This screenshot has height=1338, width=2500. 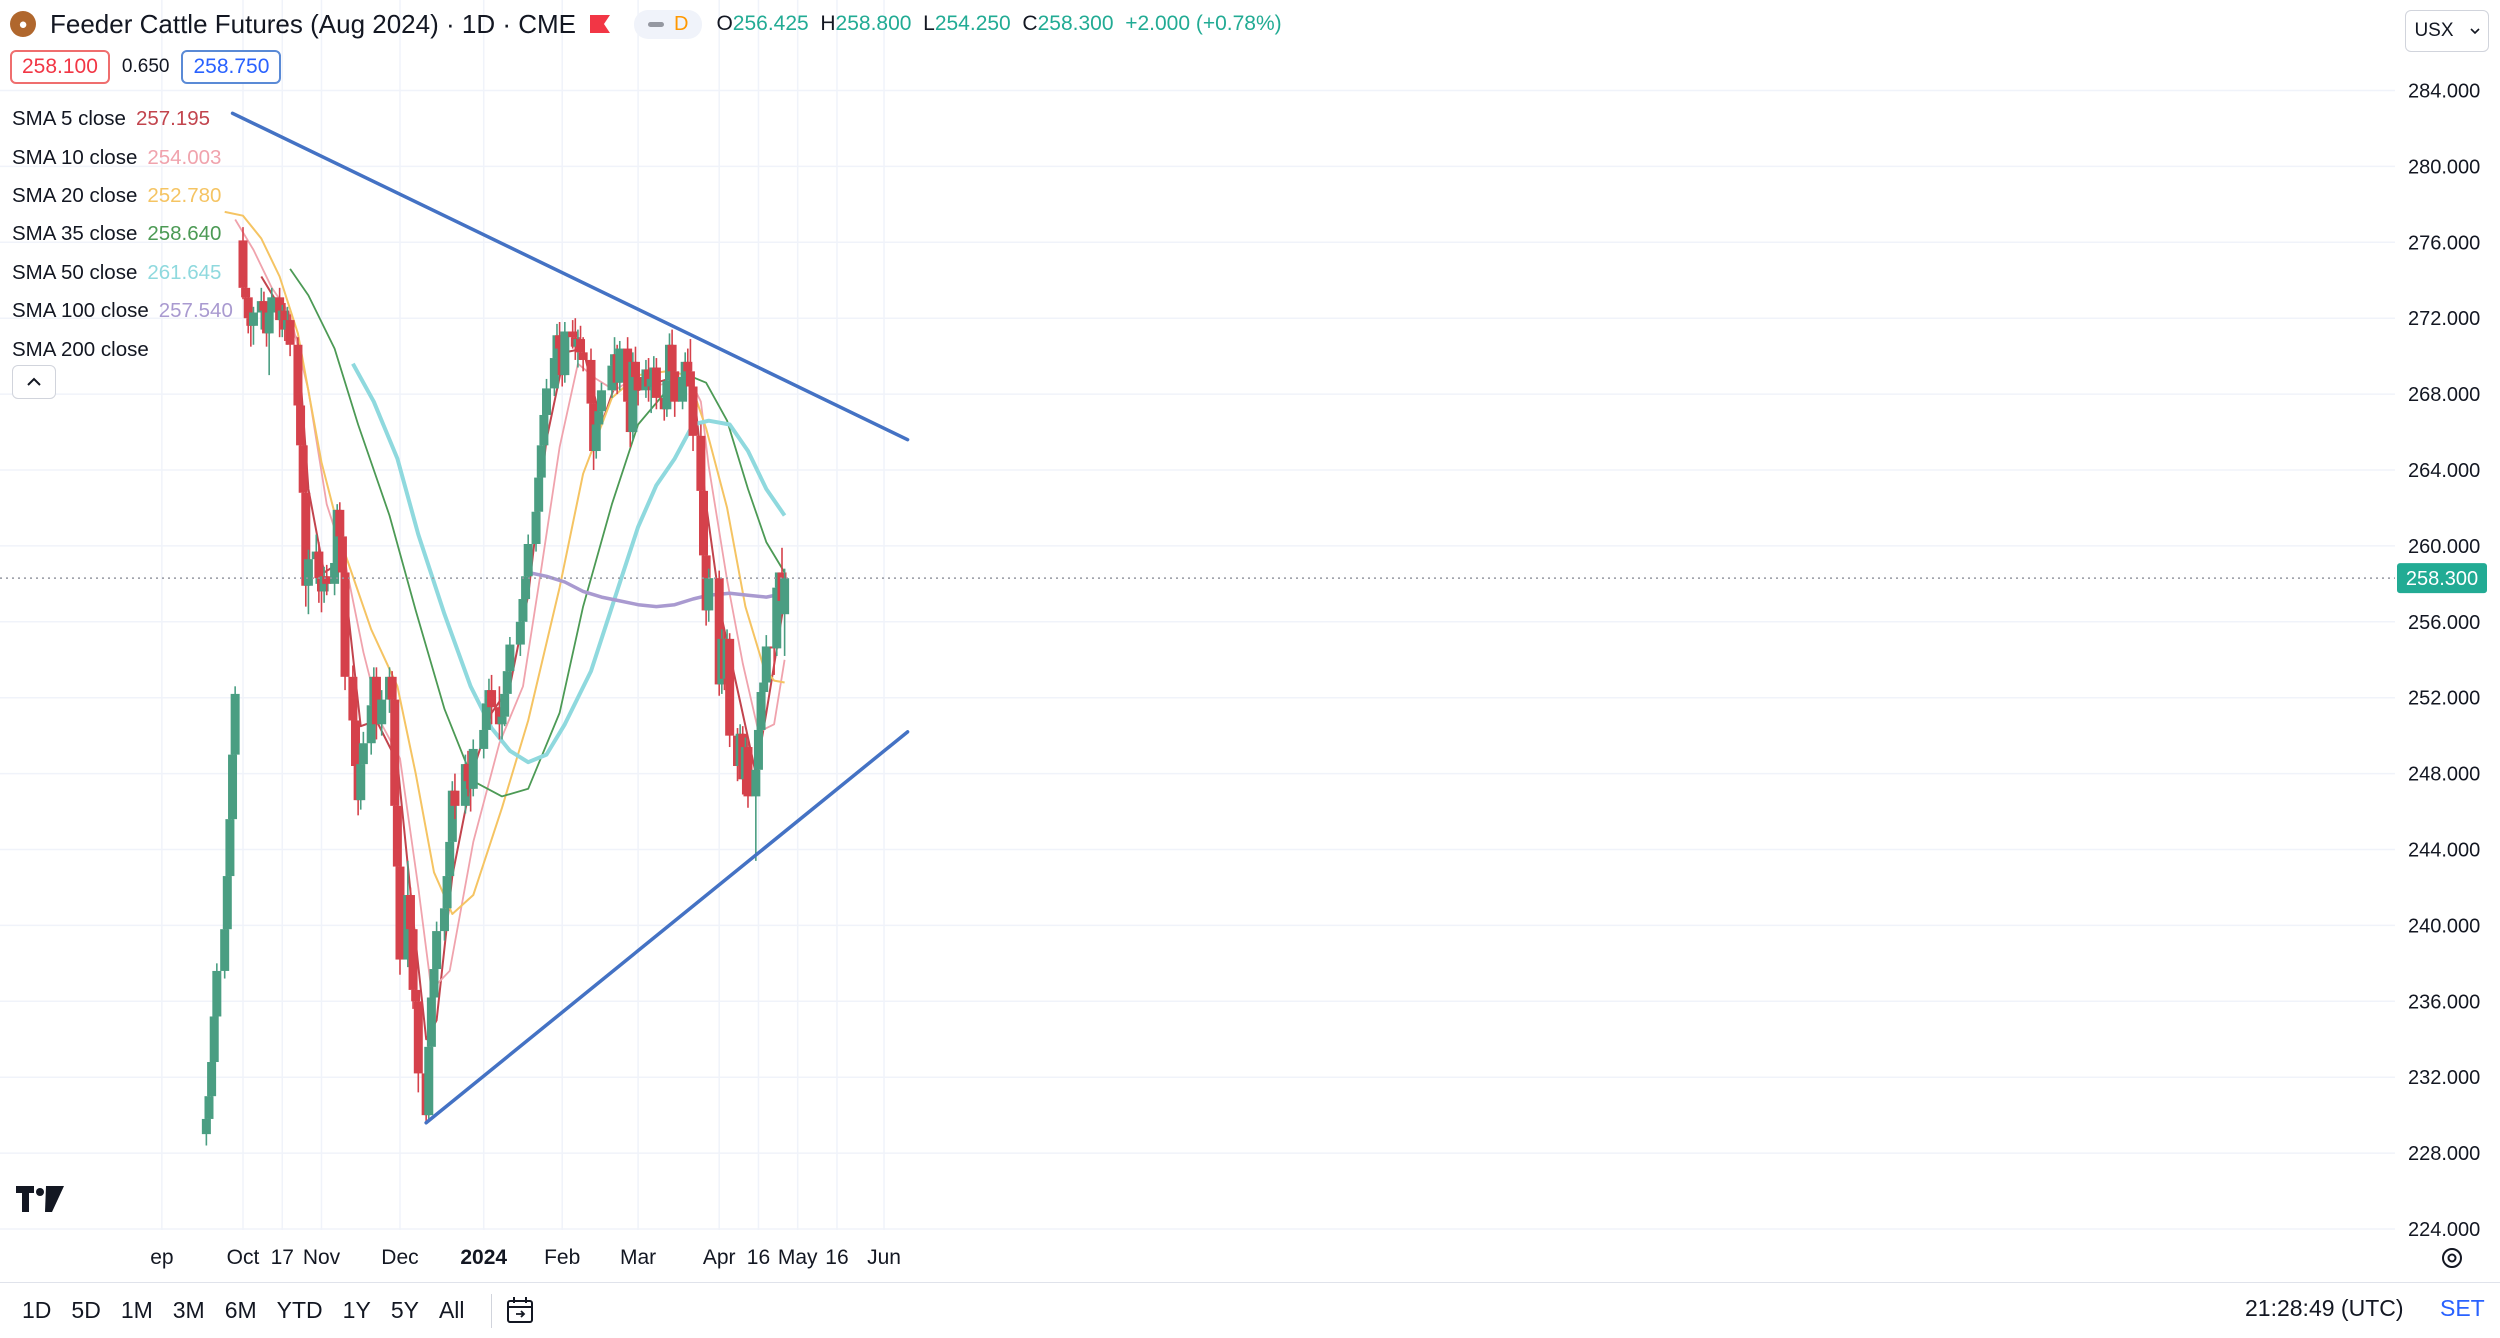 What do you see at coordinates (668, 24) in the screenshot?
I see `interval-chip: D` at bounding box center [668, 24].